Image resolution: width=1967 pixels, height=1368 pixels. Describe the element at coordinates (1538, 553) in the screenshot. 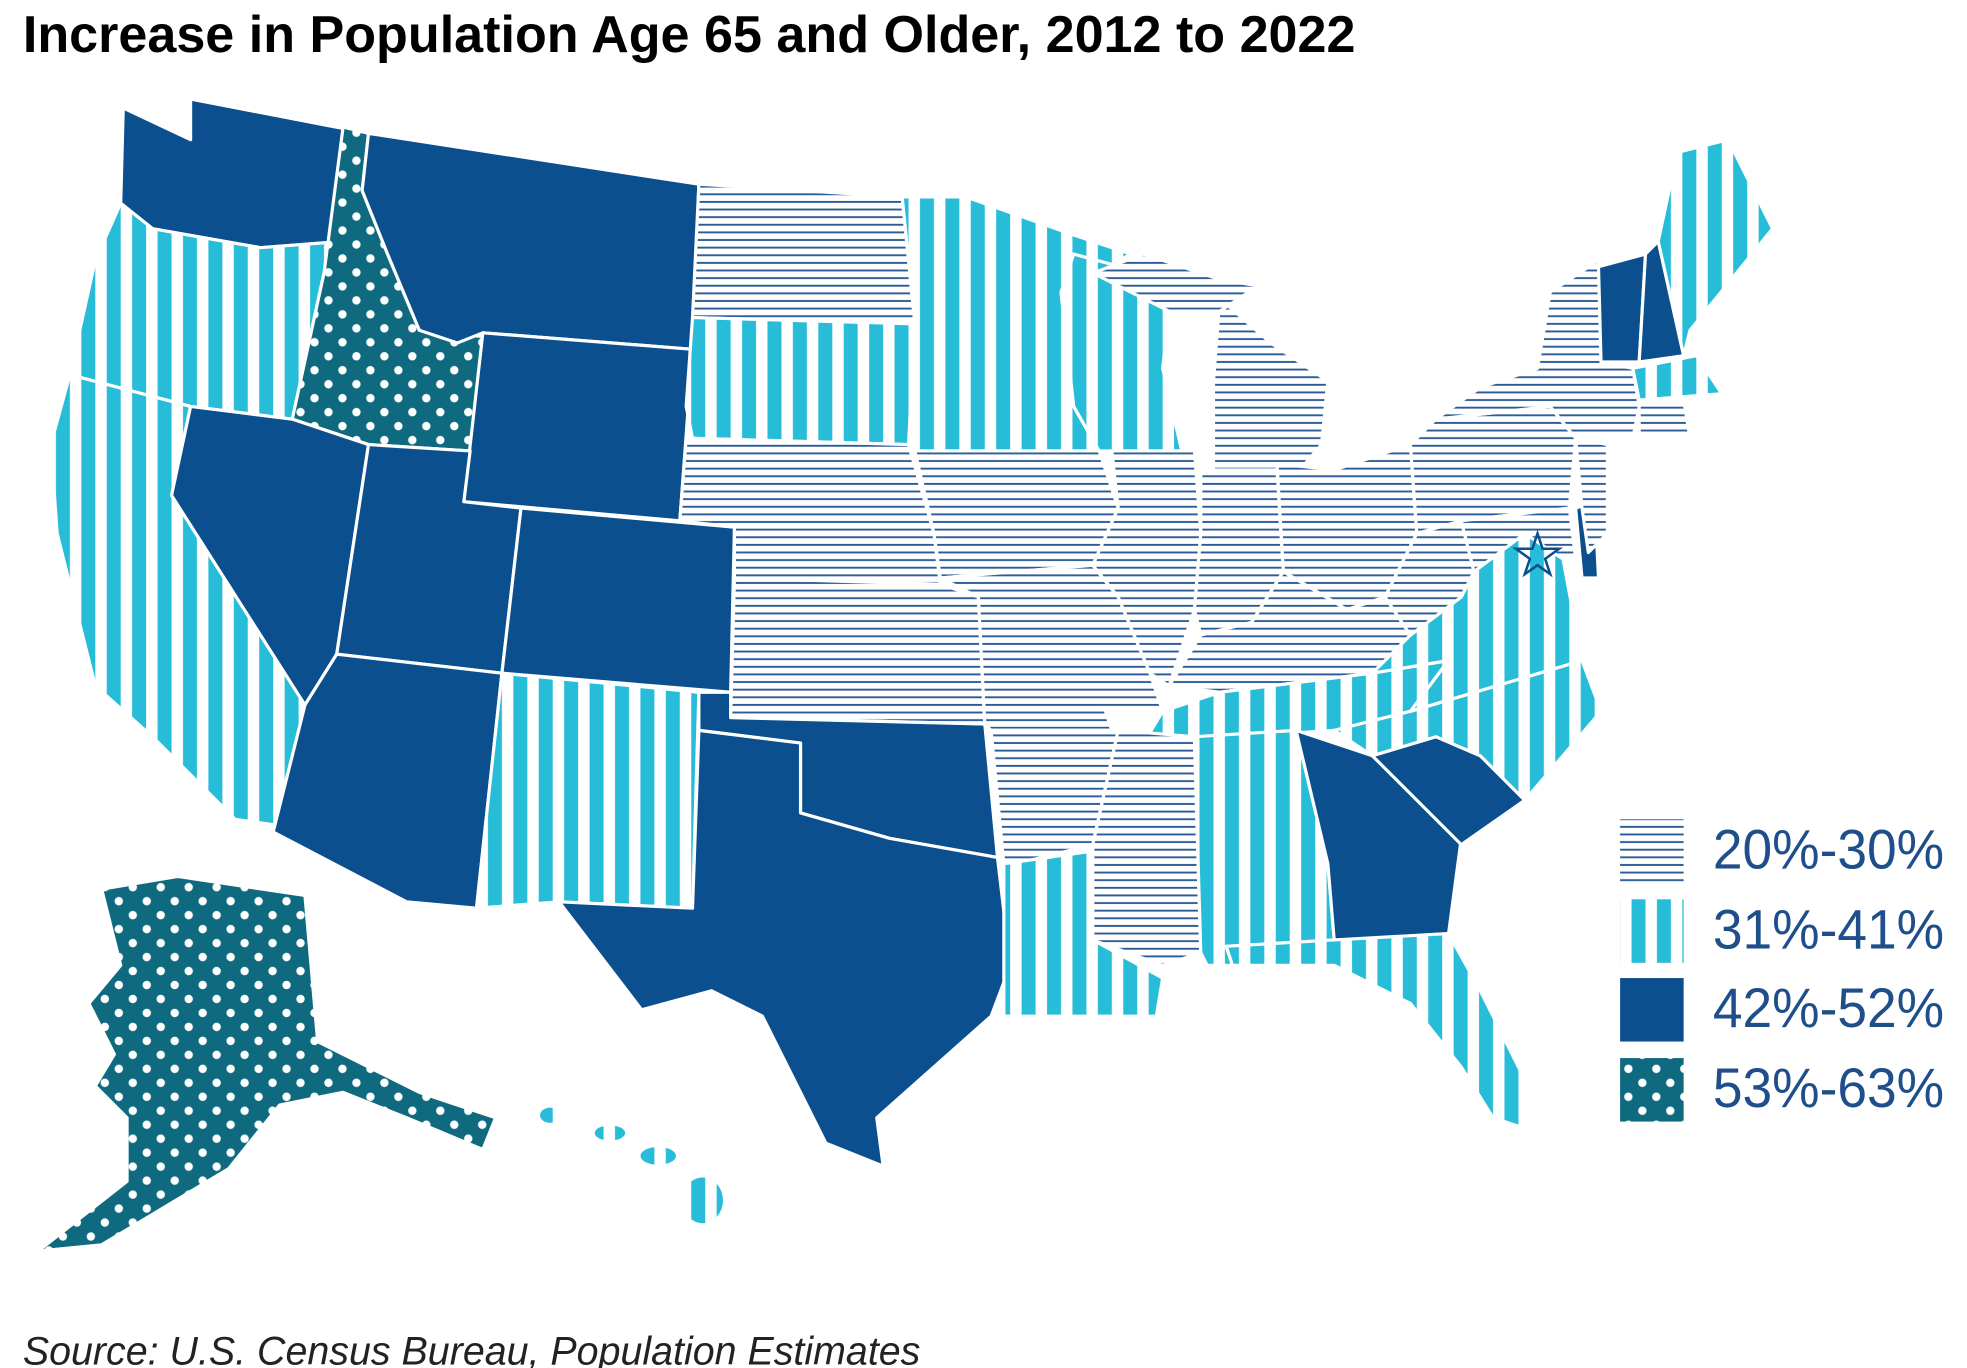

I see `capital-star` at that location.